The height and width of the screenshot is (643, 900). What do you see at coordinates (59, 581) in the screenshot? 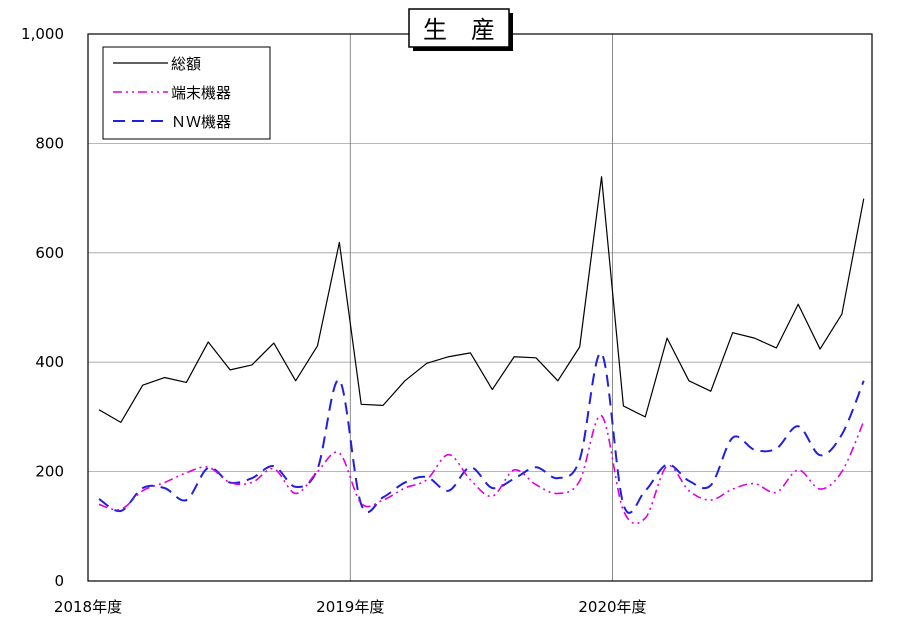
I see `y-tick-label: 0` at bounding box center [59, 581].